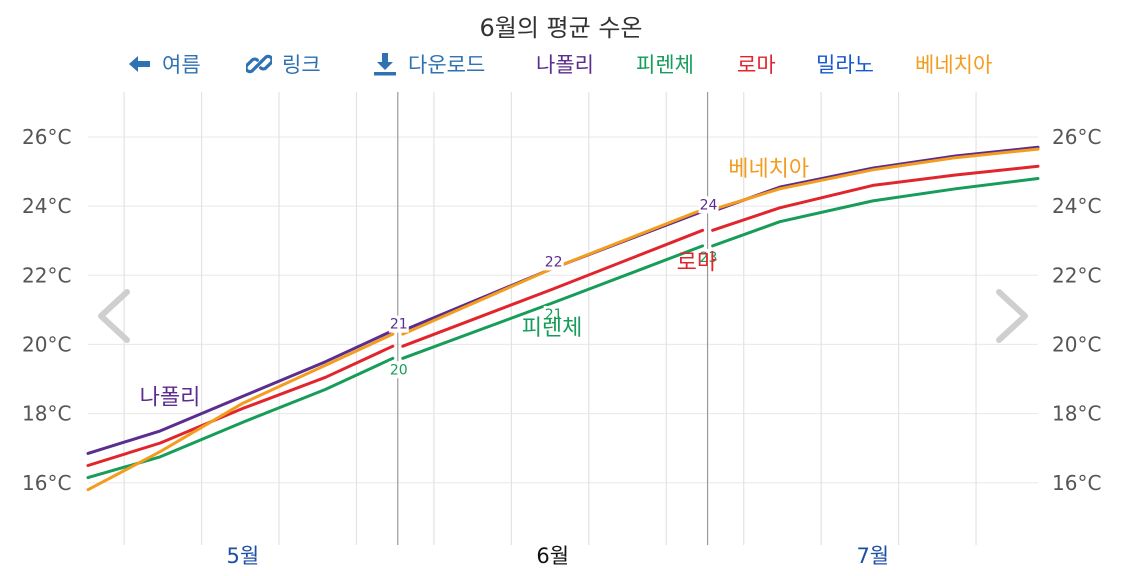  What do you see at coordinates (872, 556) in the screenshot?
I see `month-label: 7월` at bounding box center [872, 556].